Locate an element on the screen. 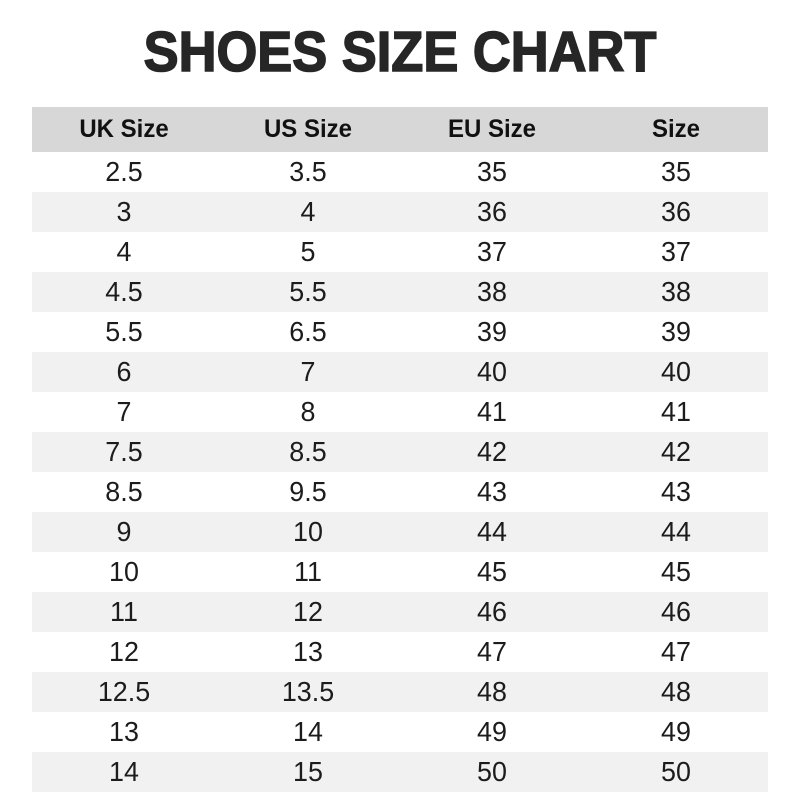 The image size is (800, 800). table-row: 6 7 40 40 is located at coordinates (400, 372).